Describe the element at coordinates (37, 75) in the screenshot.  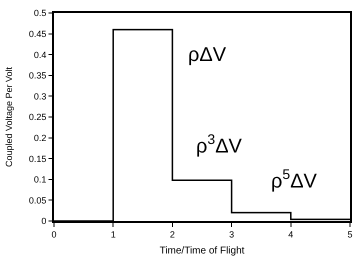
I see `y-tick-label: 0.35` at that location.